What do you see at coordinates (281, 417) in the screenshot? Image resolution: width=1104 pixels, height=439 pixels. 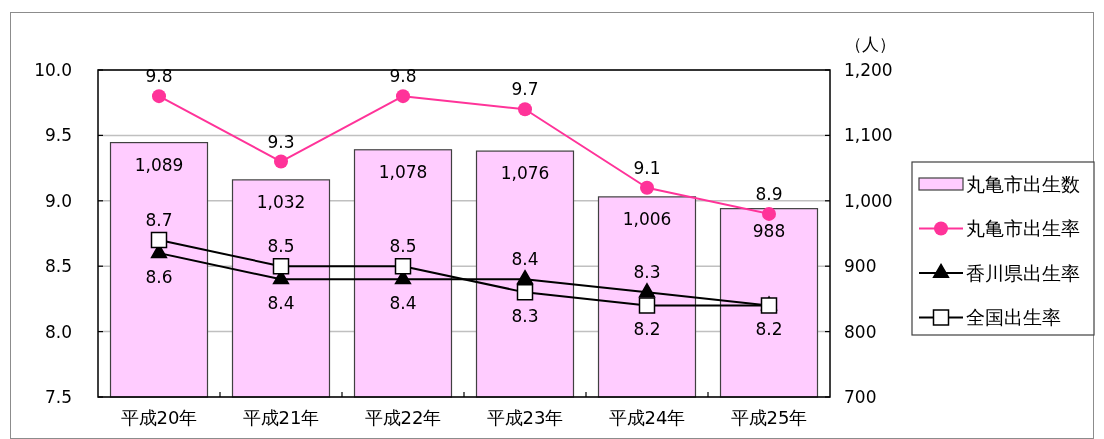 I see `x-tick-label: 平成21年` at bounding box center [281, 417].